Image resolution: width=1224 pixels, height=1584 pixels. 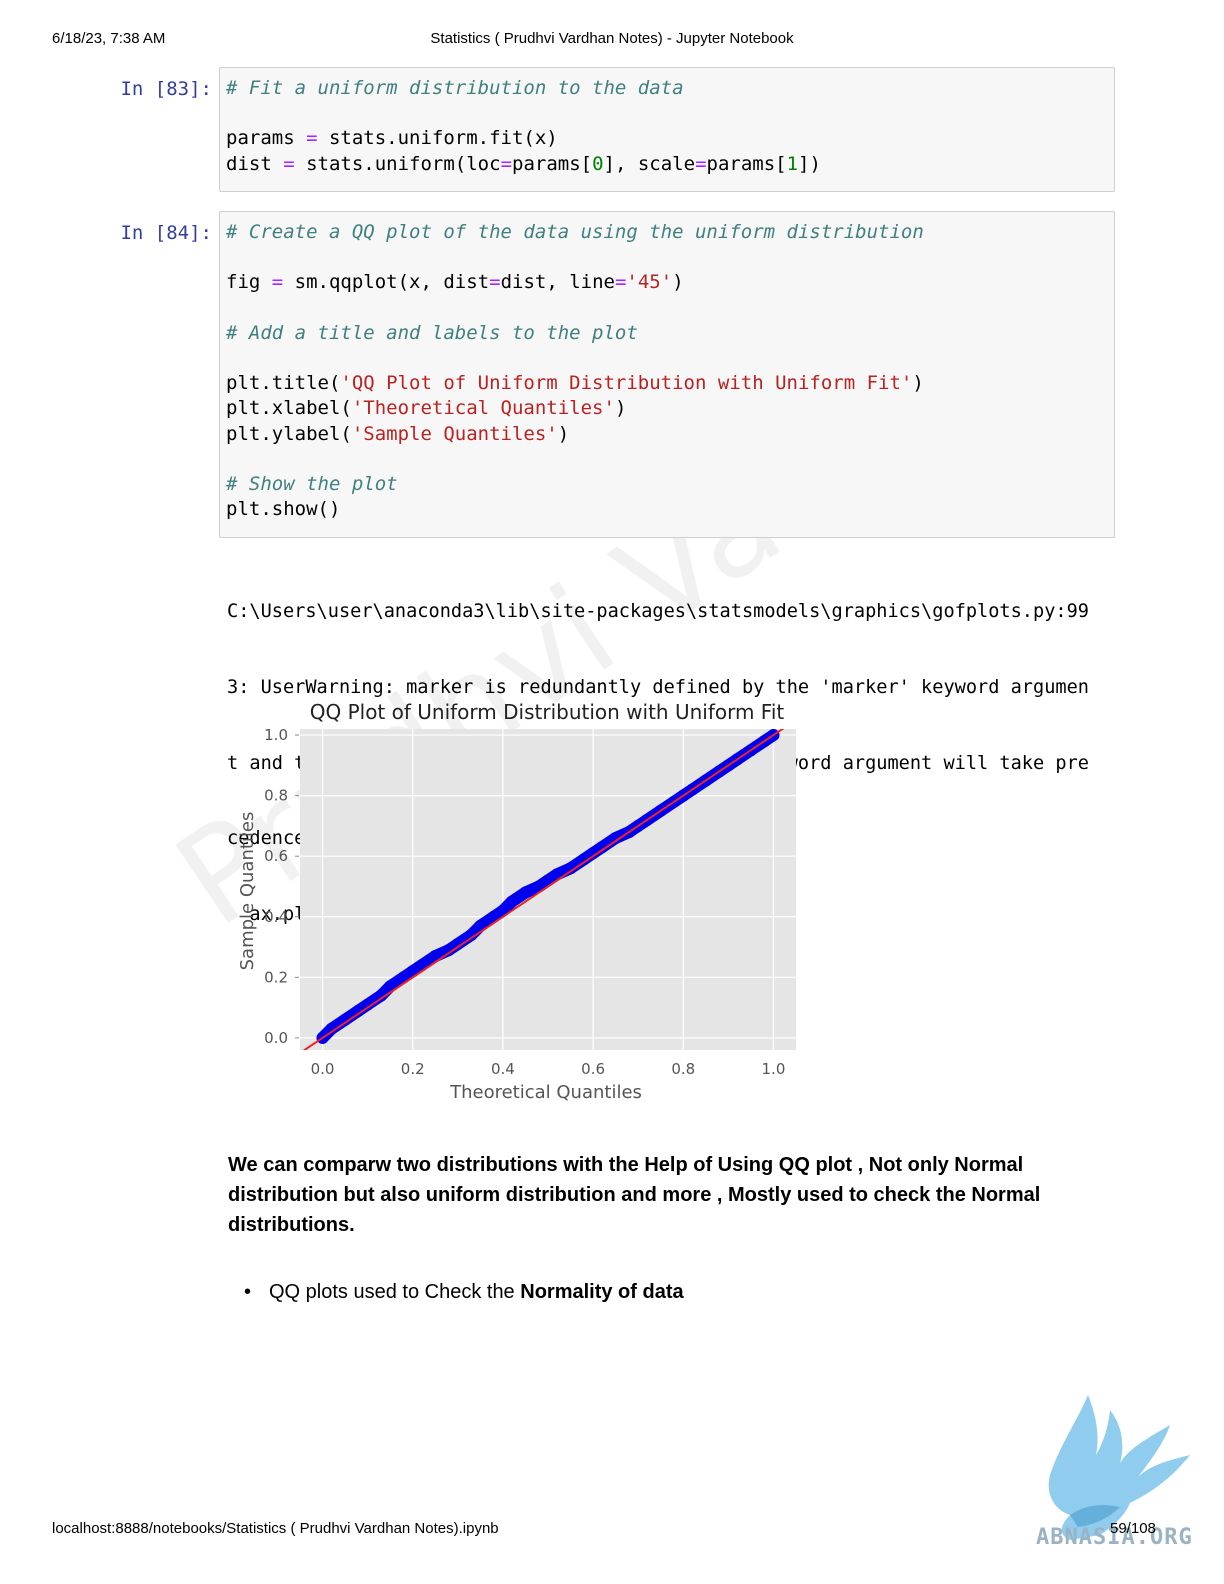 I want to click on y-tick-label: 0.4, so click(x=276, y=917).